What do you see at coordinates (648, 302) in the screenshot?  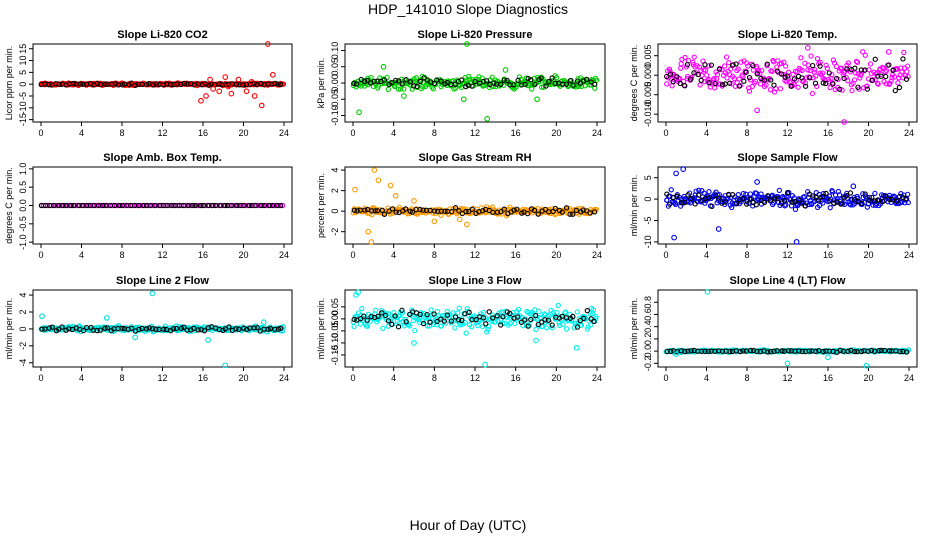 I see `y-tick-label: 0.8` at bounding box center [648, 302].